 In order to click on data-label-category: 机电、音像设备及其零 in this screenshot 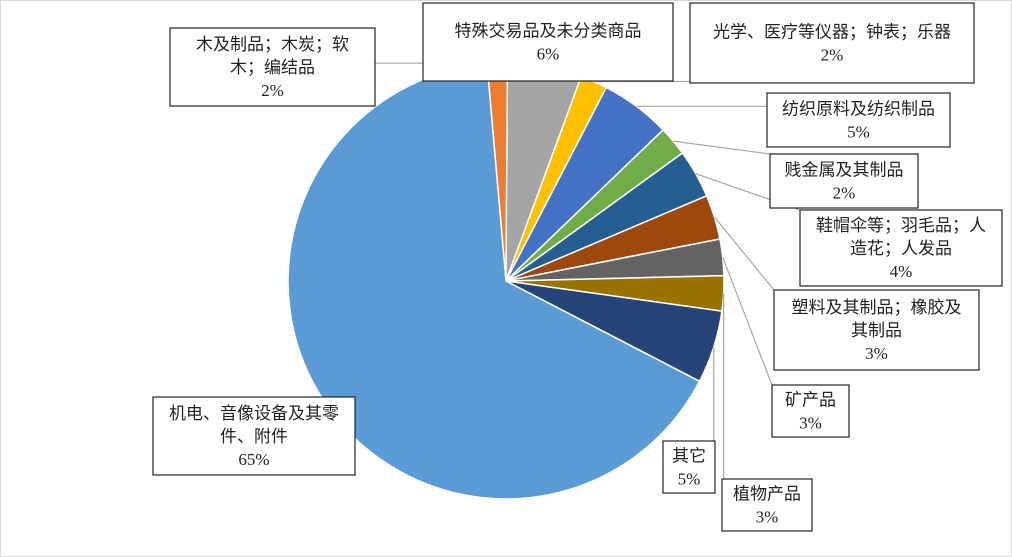, I will do `click(254, 413)`.